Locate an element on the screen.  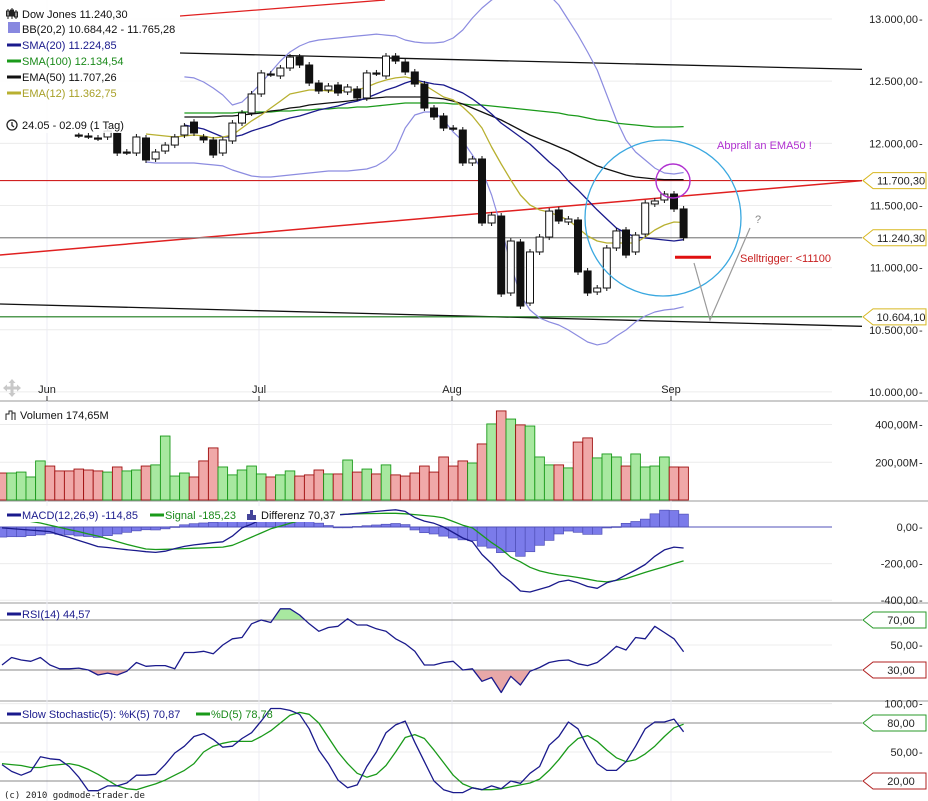
stoch-20-tag is located at coordinates (894, 781).